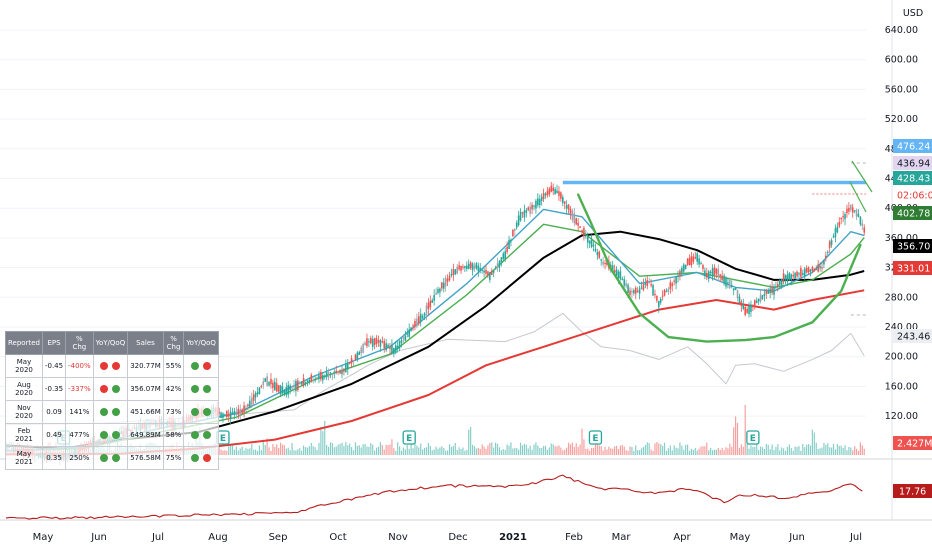  What do you see at coordinates (901, 357) in the screenshot?
I see `price-tick-label: 200.00` at bounding box center [901, 357].